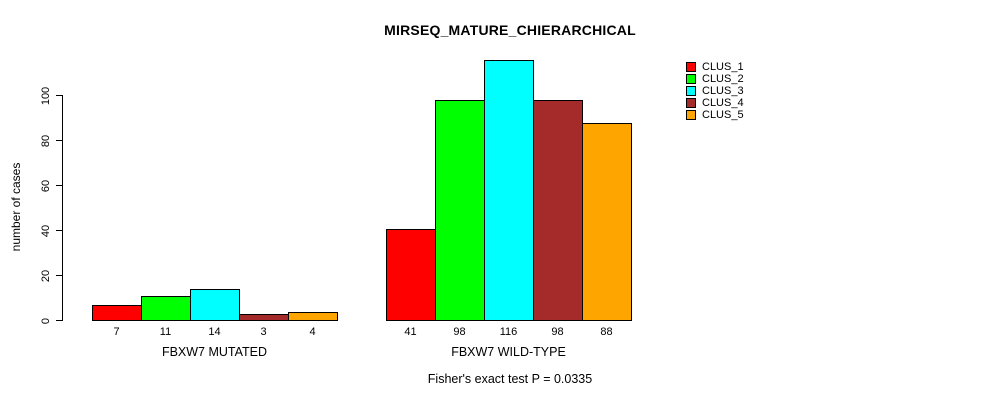  Describe the element at coordinates (312, 332) in the screenshot. I see `bar-value-label: 4` at that location.